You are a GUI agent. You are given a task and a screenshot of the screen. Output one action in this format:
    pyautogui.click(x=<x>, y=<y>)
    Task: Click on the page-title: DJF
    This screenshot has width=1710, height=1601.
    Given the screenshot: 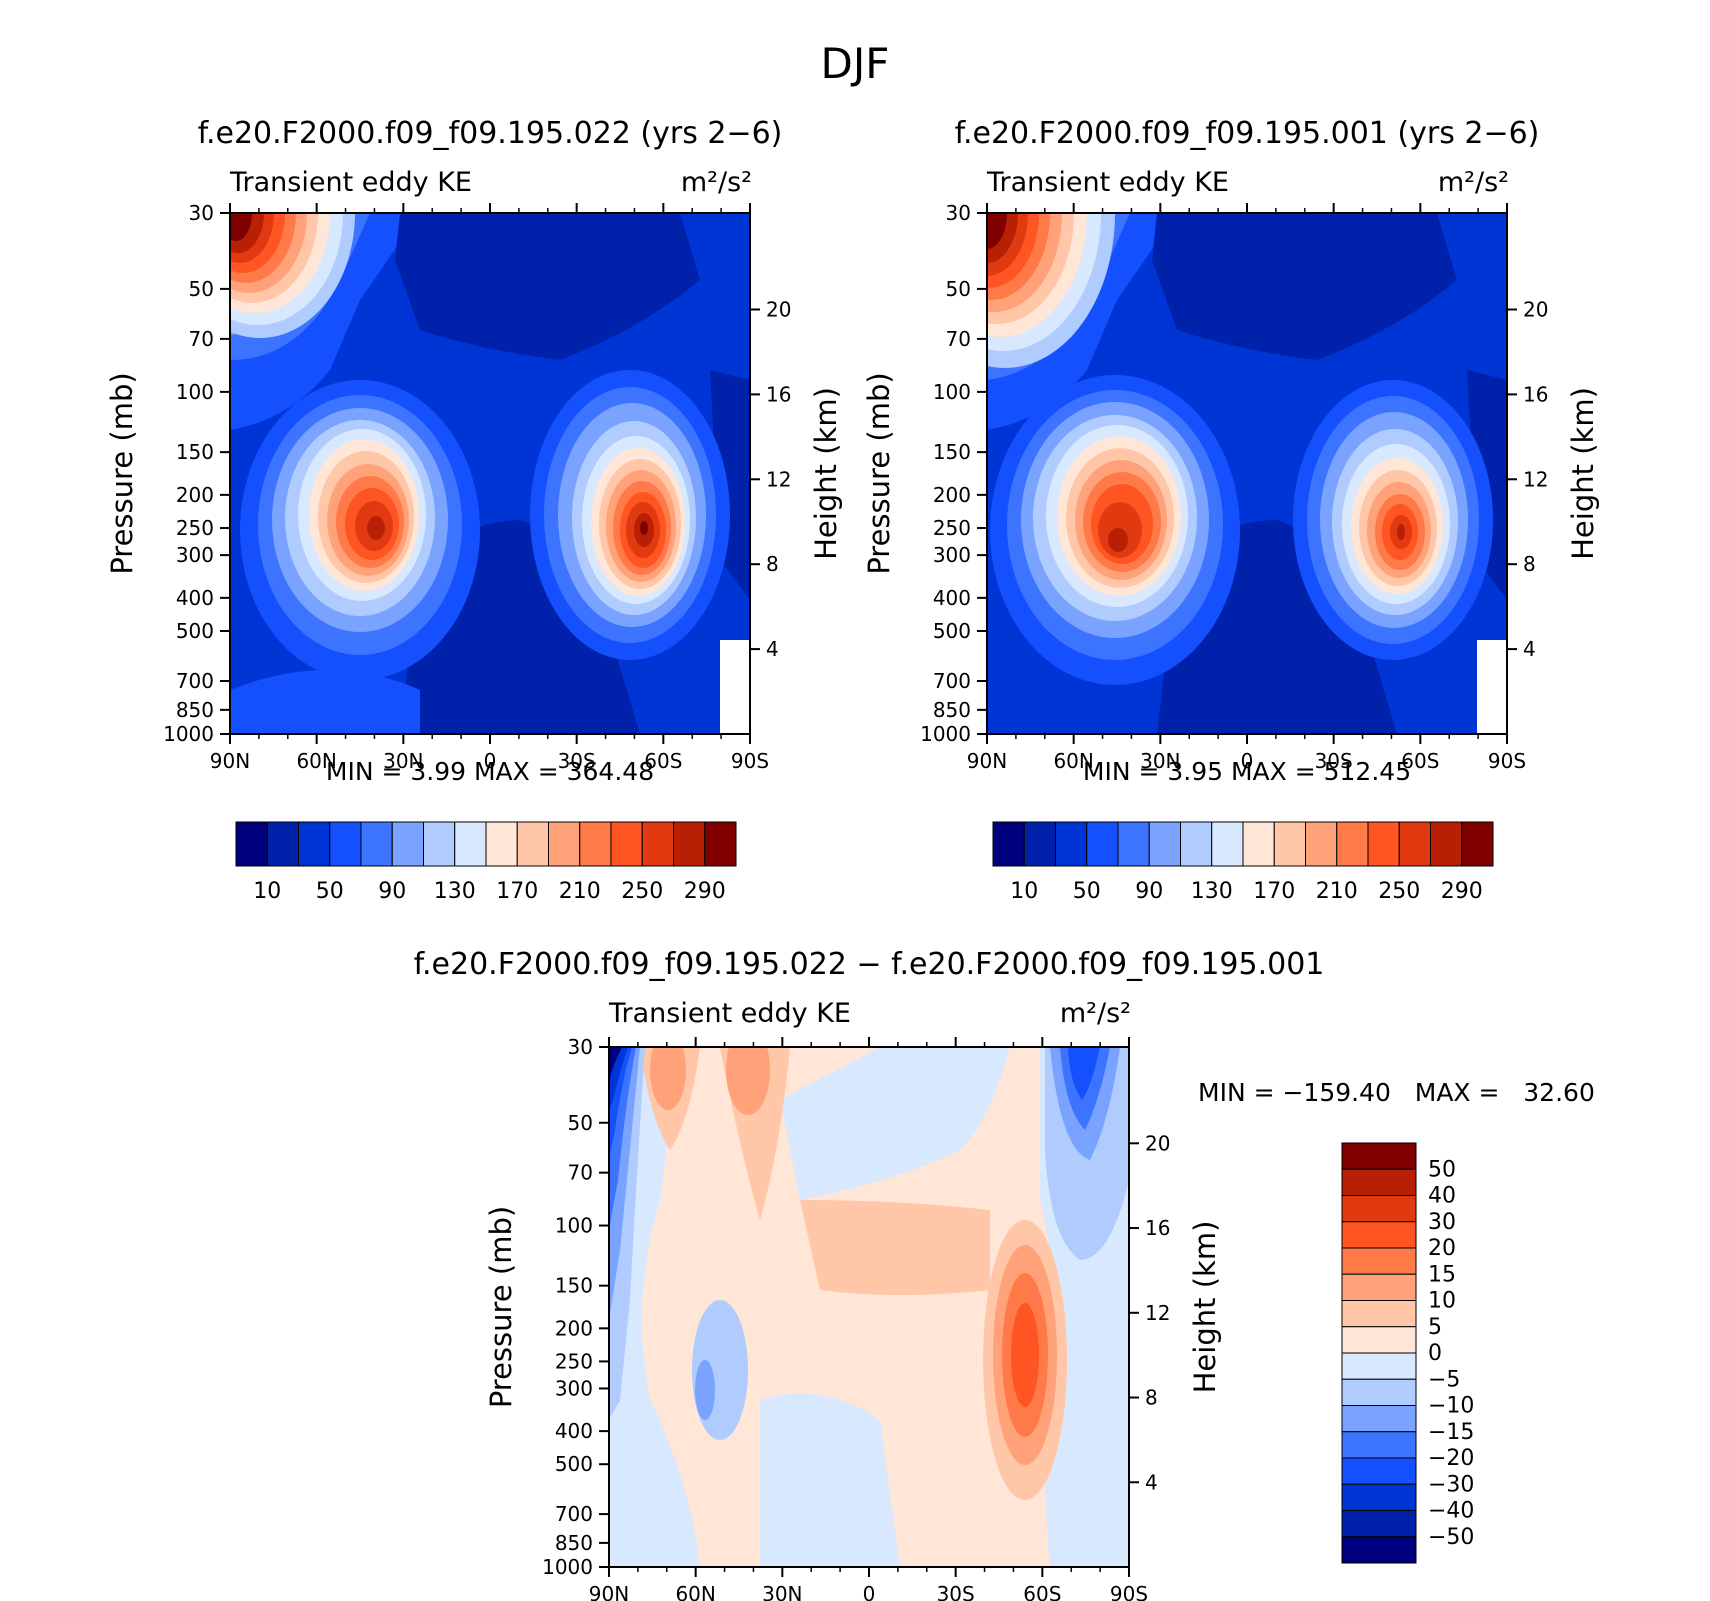 What is the action you would take?
    pyautogui.click(x=855, y=63)
    